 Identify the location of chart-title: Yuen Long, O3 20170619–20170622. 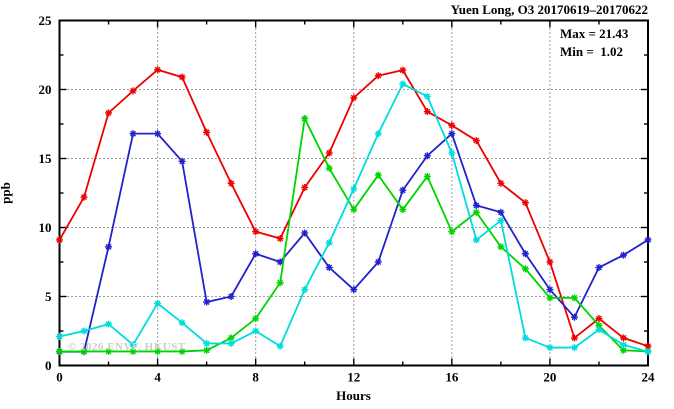
(549, 9).